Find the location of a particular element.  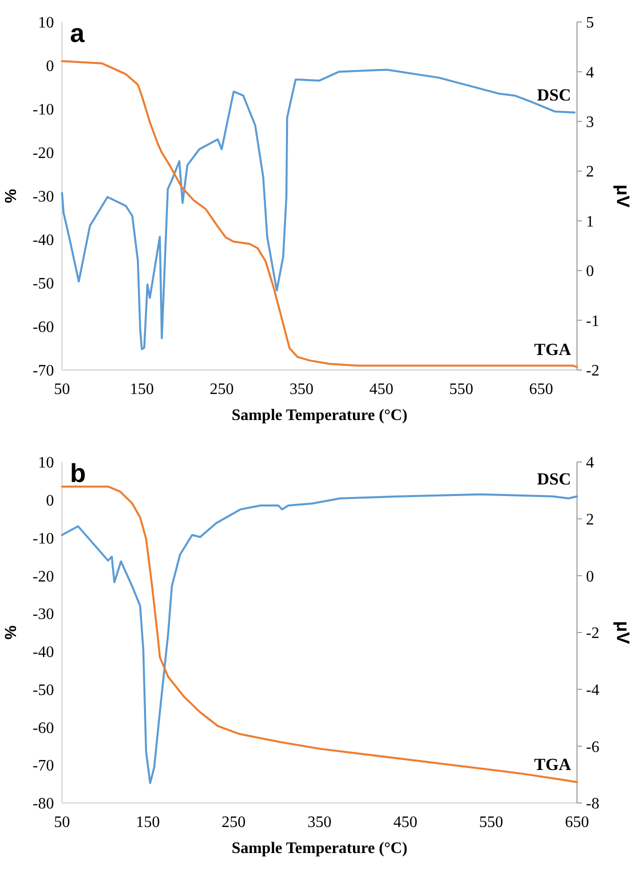

y2-tick-label: 3 is located at coordinates (590, 123).